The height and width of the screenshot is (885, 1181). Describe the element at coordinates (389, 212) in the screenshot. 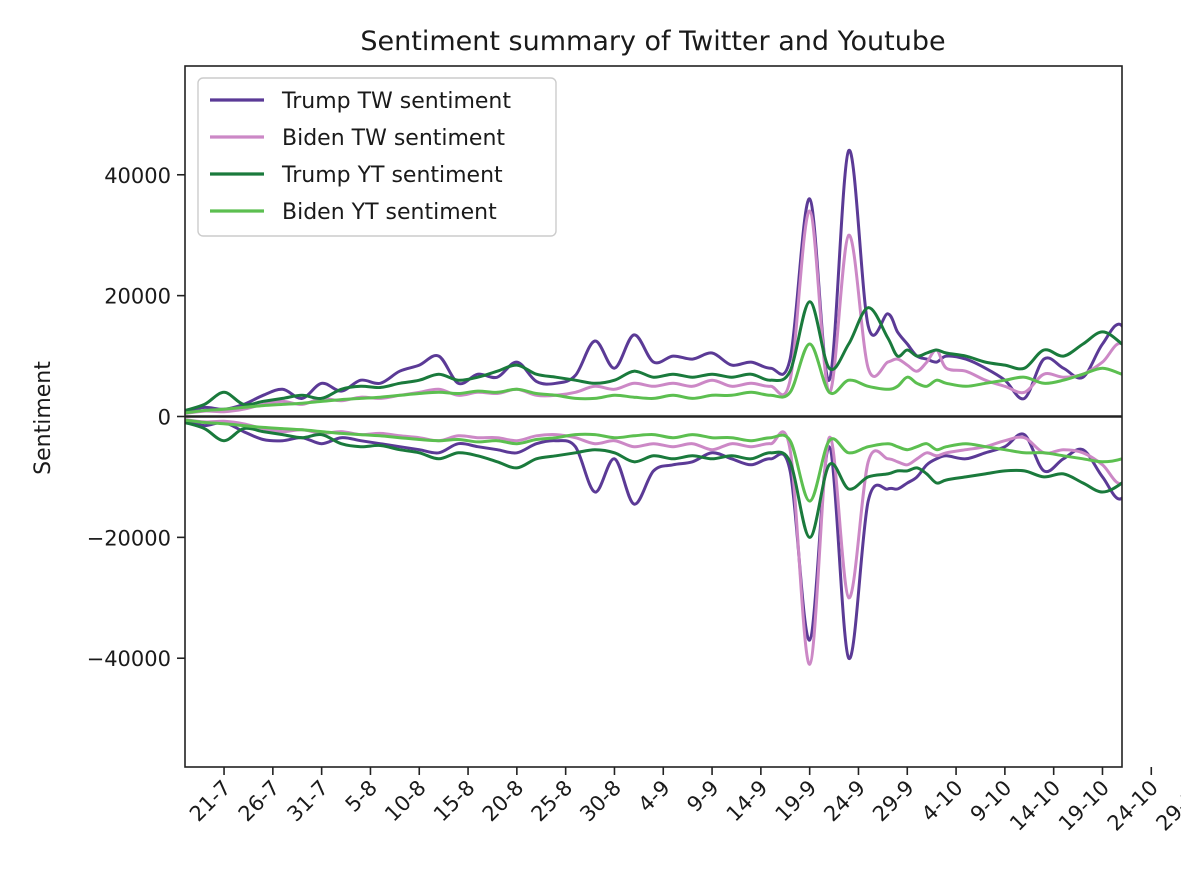

I see `legend-label: Biden YT sentiment` at that location.